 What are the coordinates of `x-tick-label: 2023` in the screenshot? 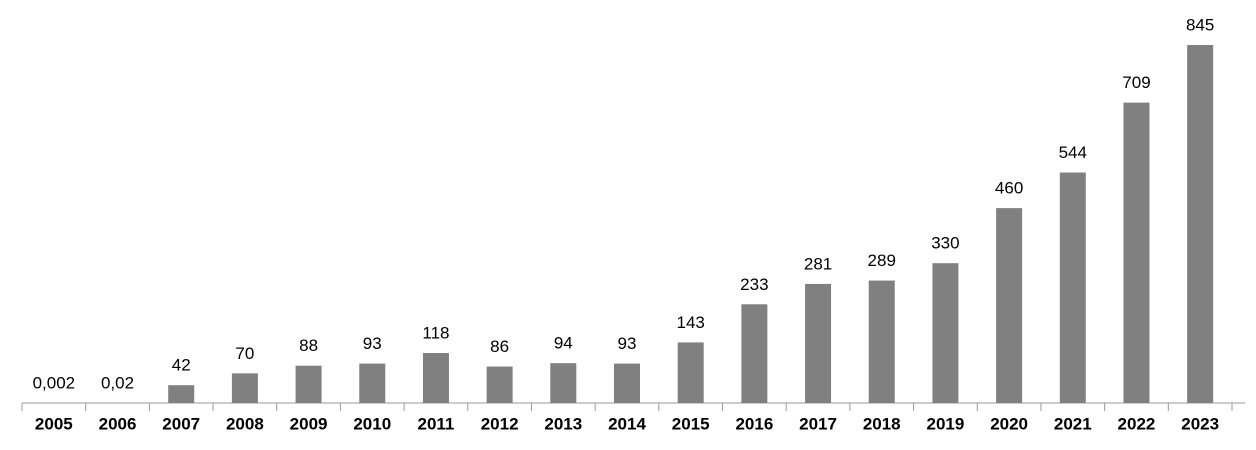 It's located at (1200, 423).